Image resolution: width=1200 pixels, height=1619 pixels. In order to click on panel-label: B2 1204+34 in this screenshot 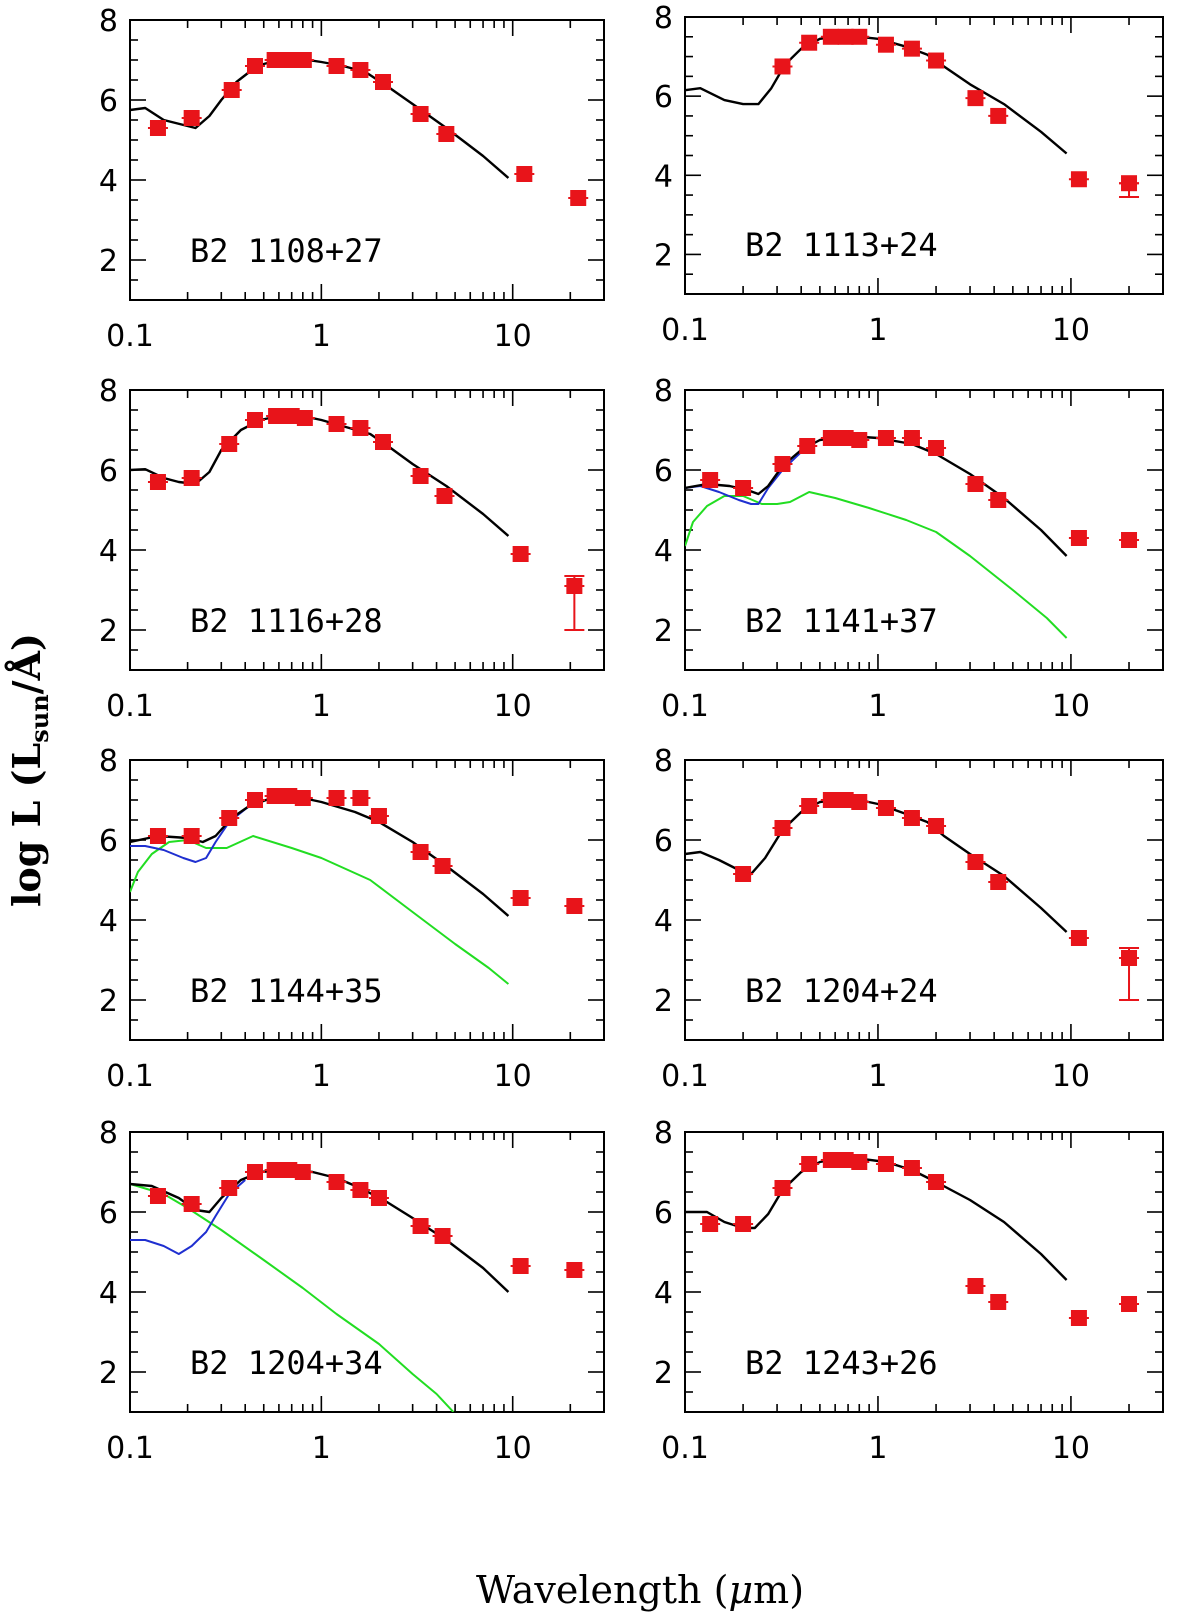, I will do `click(286, 1363)`.